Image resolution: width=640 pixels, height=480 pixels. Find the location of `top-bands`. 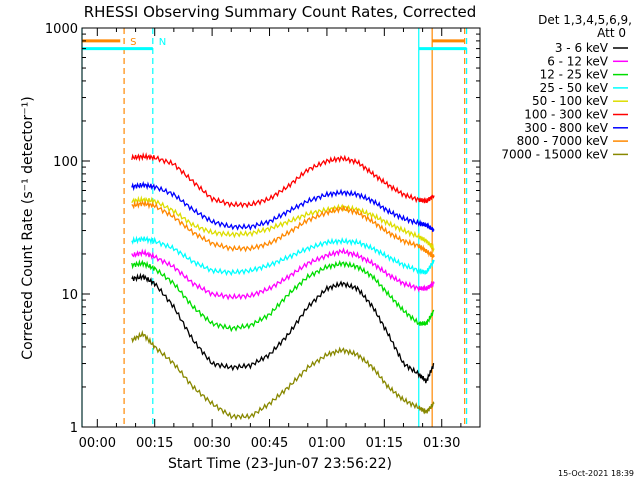

top-bands is located at coordinates (274, 45).